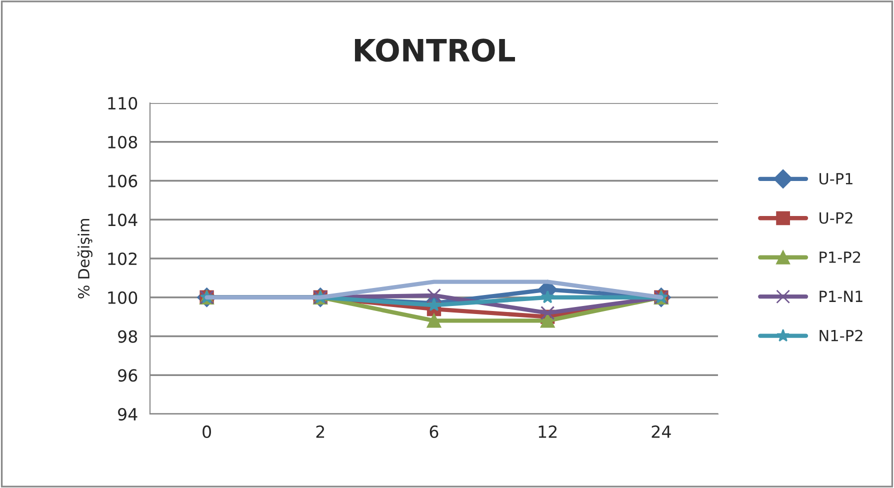 This screenshot has width=894, height=488. I want to click on chart-title: KONTROL, so click(434, 50).